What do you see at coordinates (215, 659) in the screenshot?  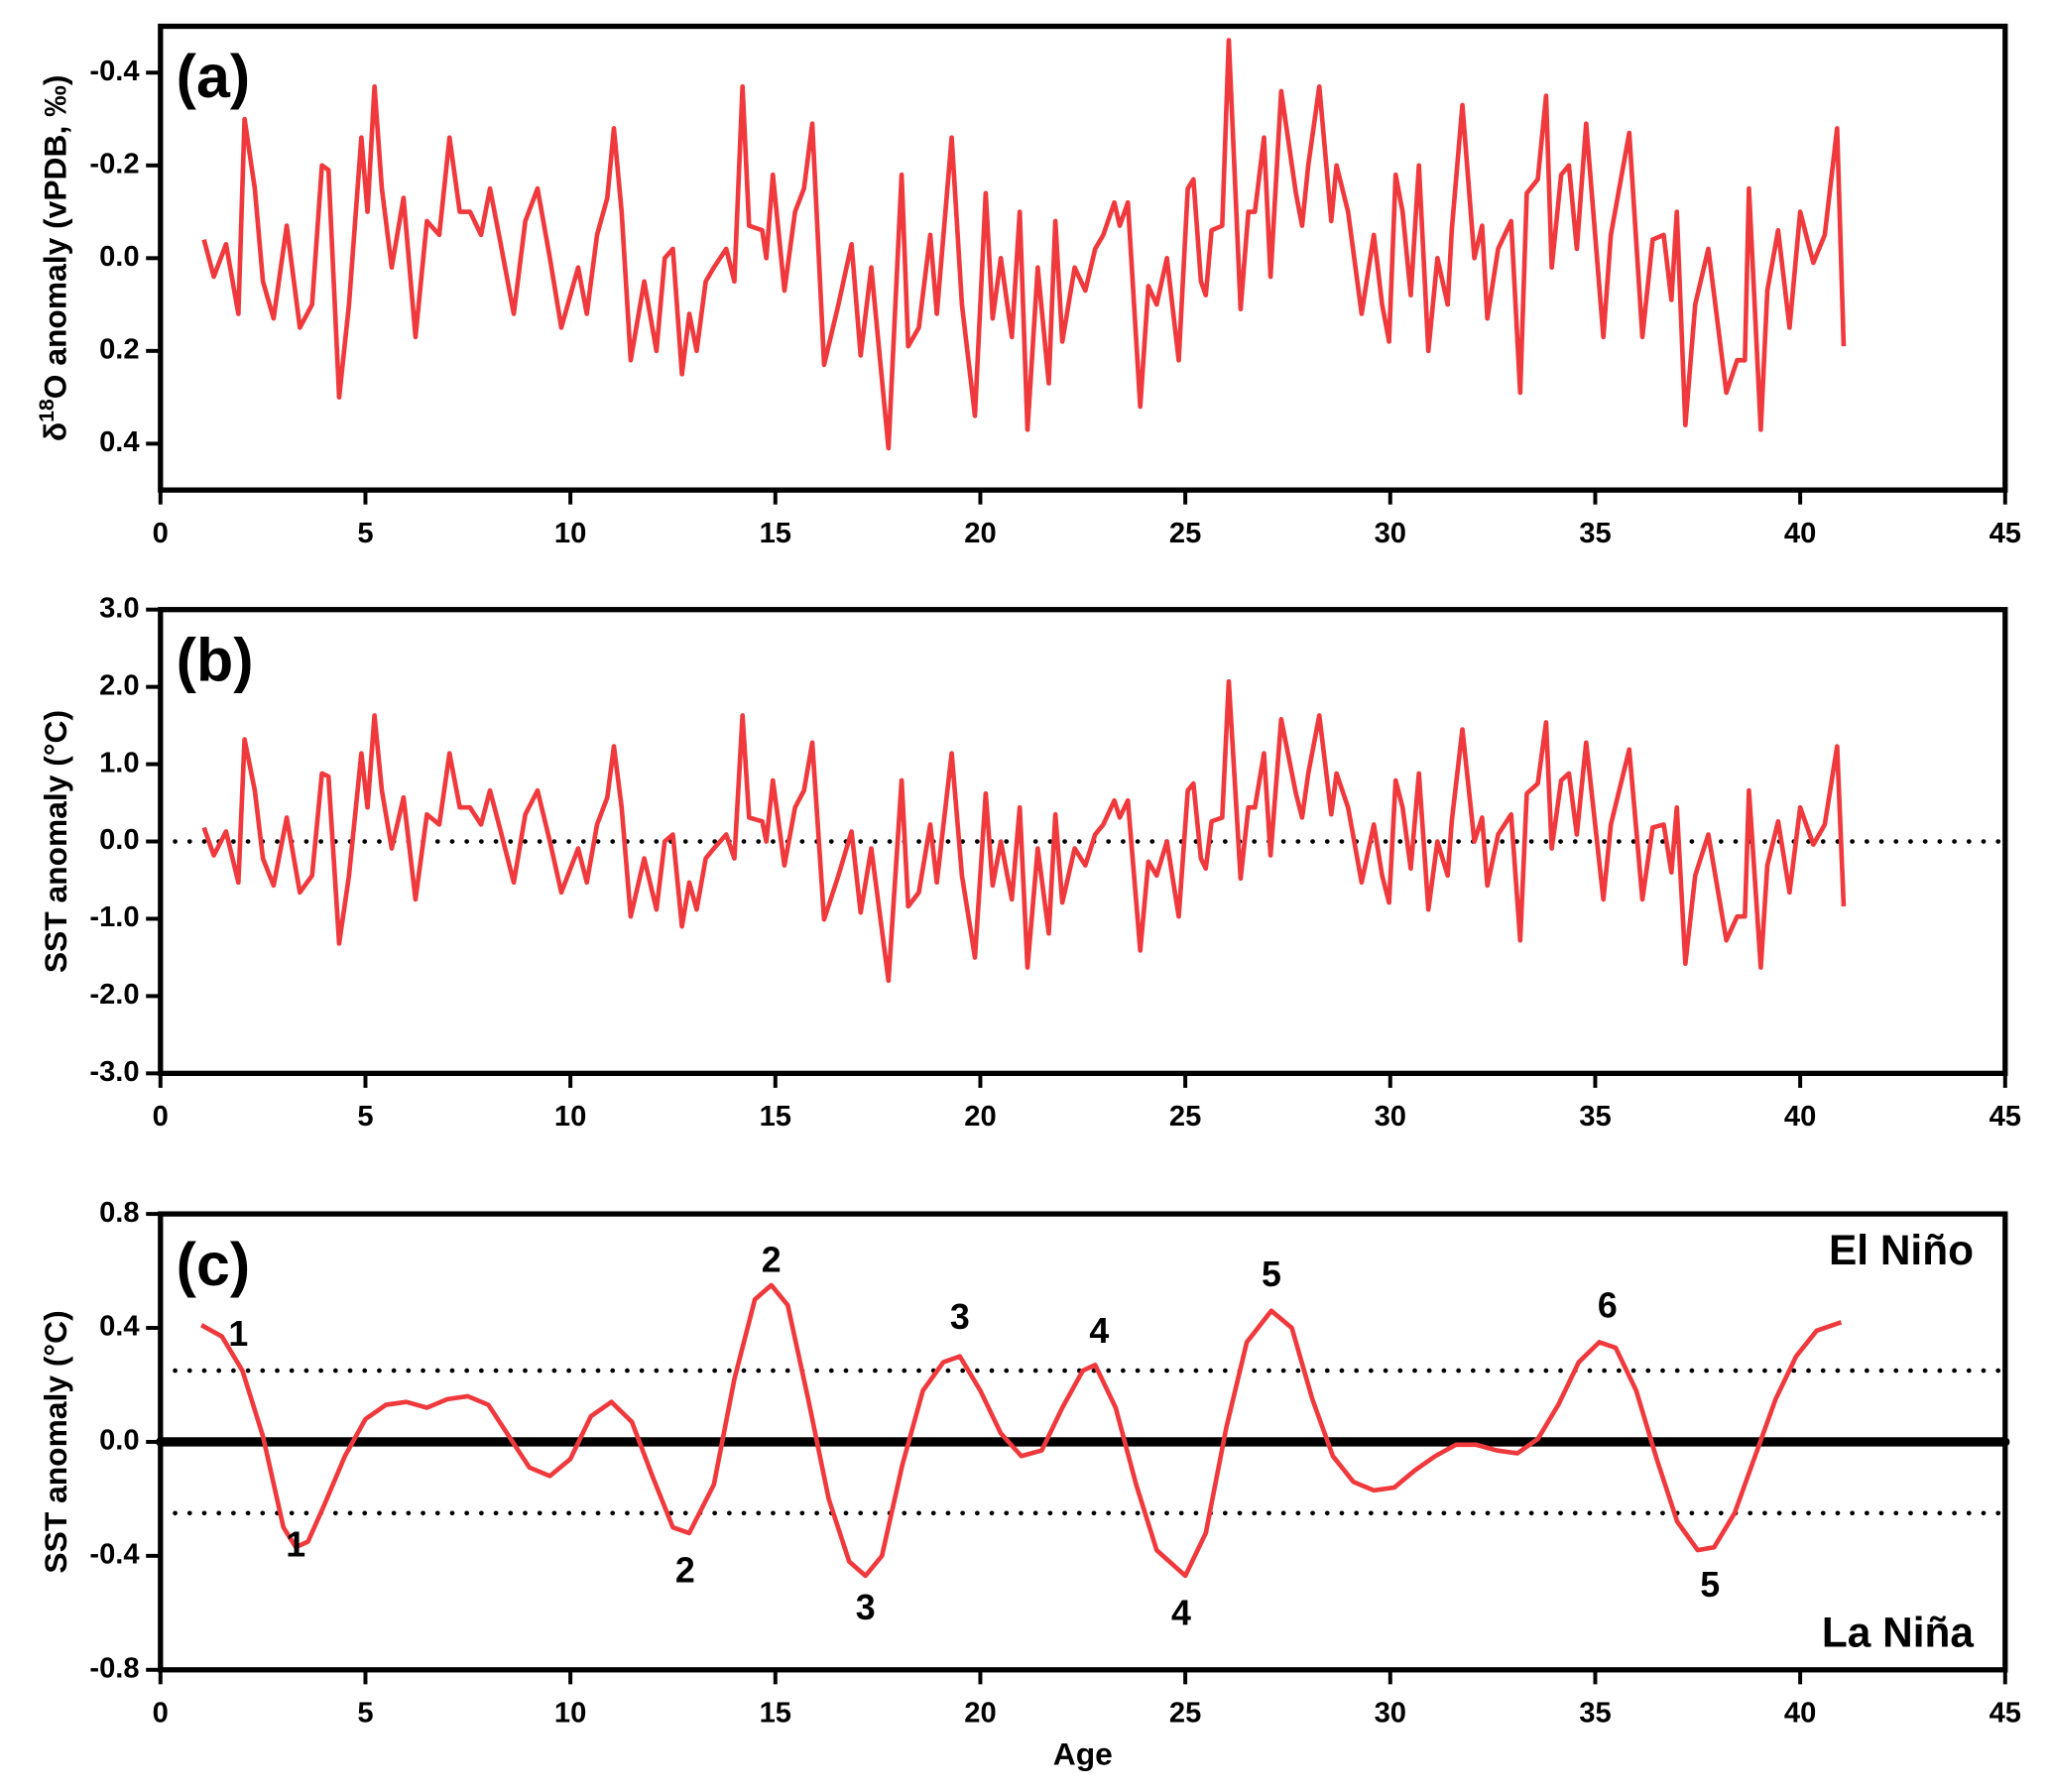 I see `panel-label: (b)` at bounding box center [215, 659].